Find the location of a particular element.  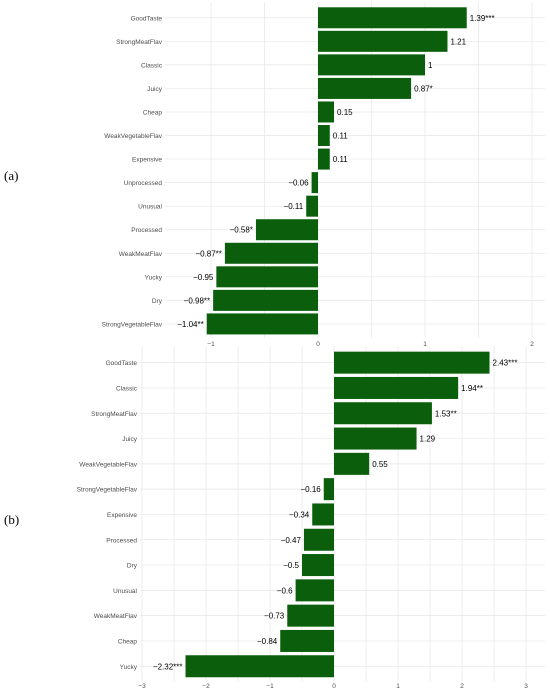

data-label-b: −0.5 is located at coordinates (291, 565).